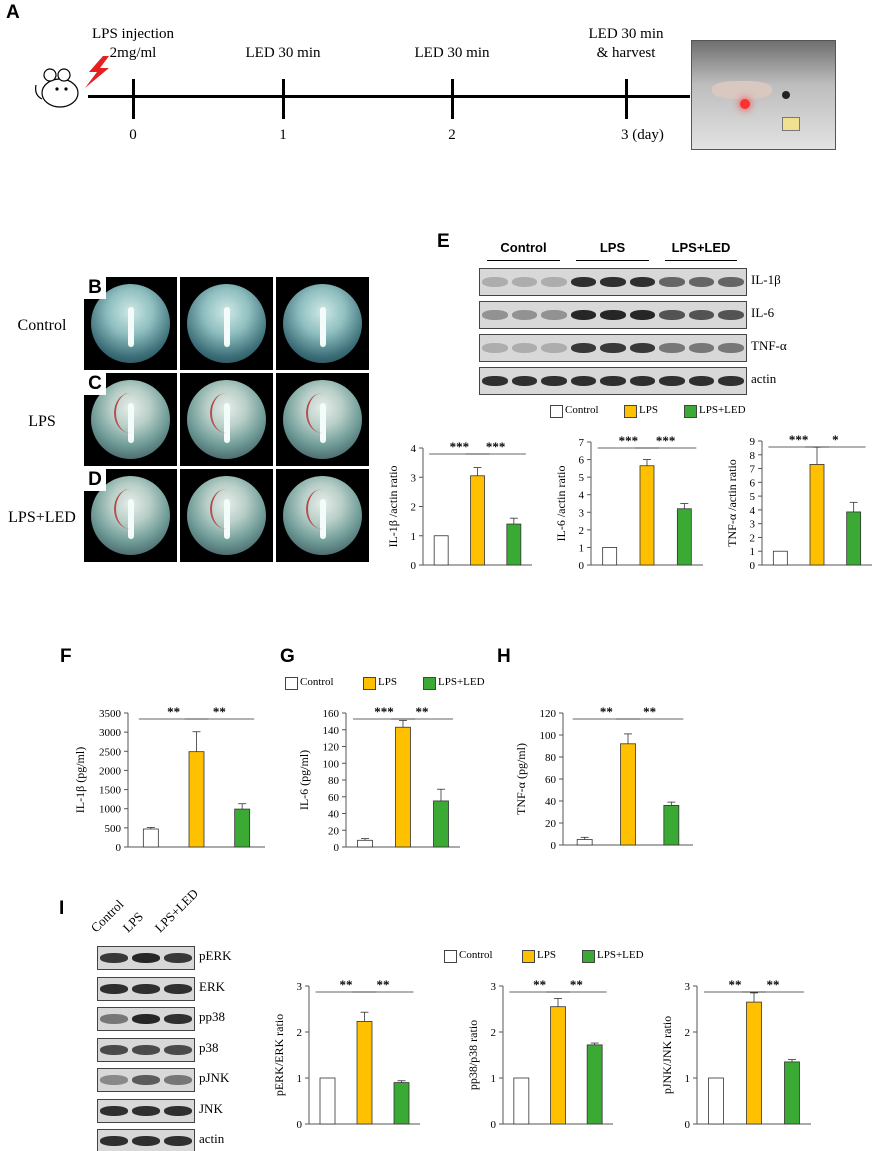  I want to click on y-tick-label: 5, so click(753, 497).